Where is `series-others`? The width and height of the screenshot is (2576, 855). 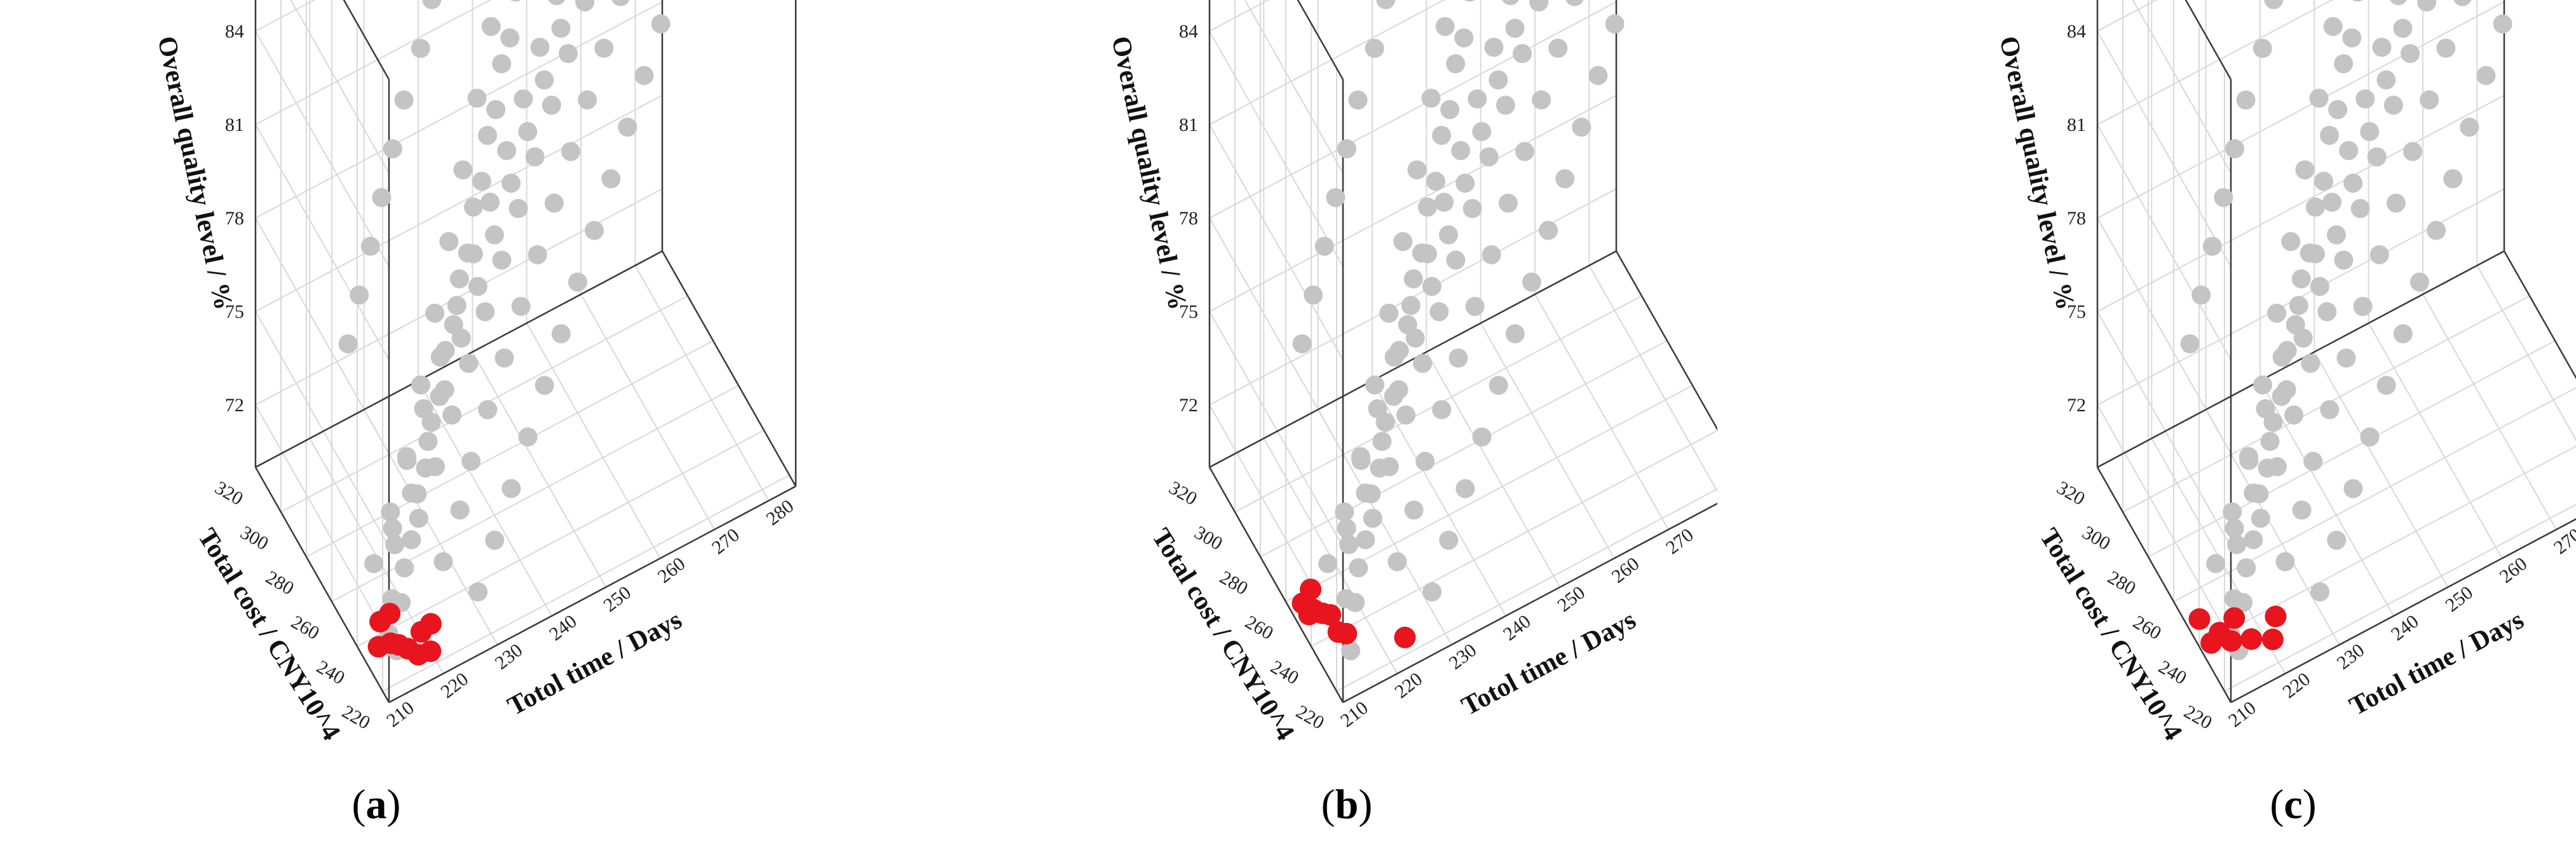 series-others is located at coordinates (1458, 330).